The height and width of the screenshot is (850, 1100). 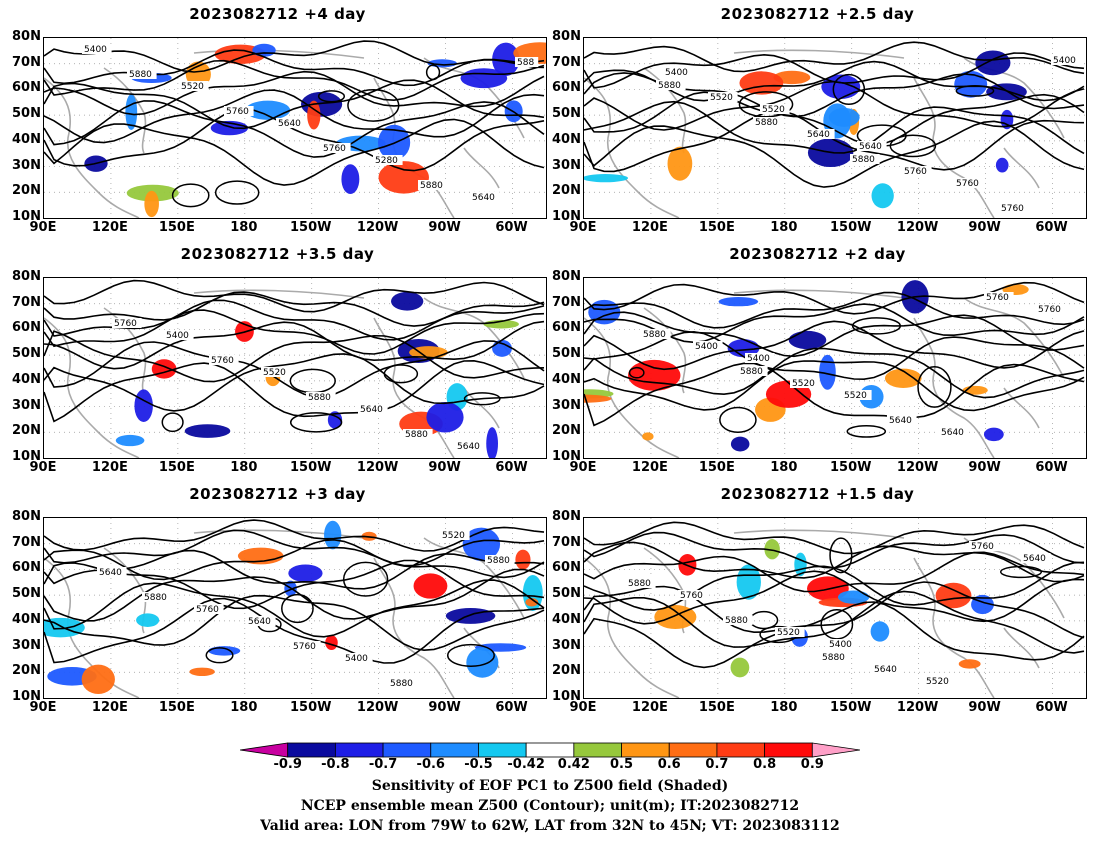 What do you see at coordinates (386, 161) in the screenshot?
I see `contour-label: 5280` at bounding box center [386, 161].